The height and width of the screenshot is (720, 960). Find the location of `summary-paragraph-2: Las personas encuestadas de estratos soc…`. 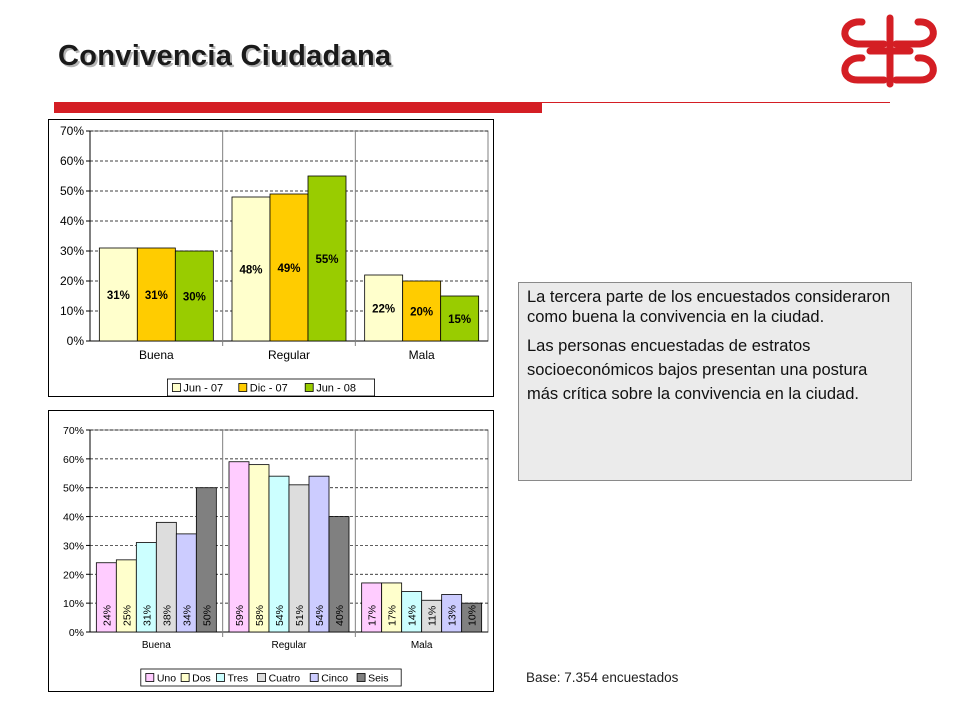

summary-paragraph-2: Las personas encuestadas de estratos soc… is located at coordinates (697, 370).